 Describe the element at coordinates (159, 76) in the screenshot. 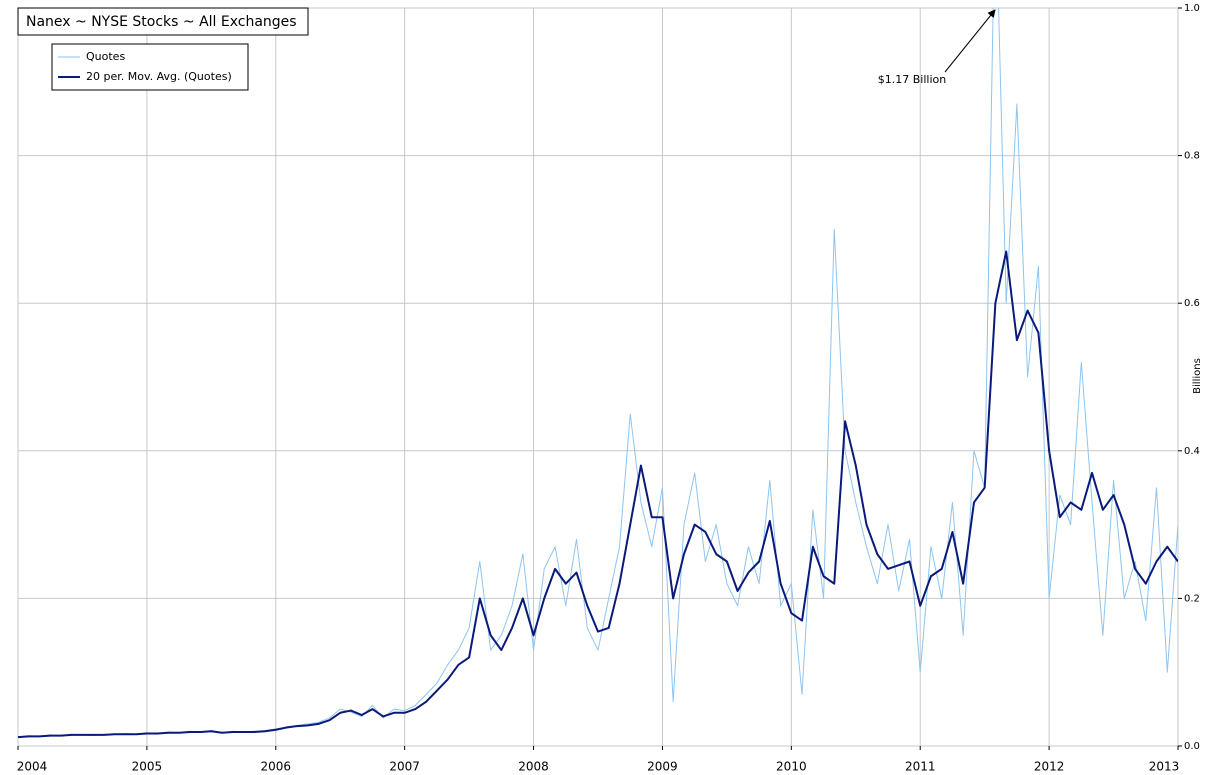

I see `legend-label: 20 per. Mov. Avg. (Quotes)` at that location.